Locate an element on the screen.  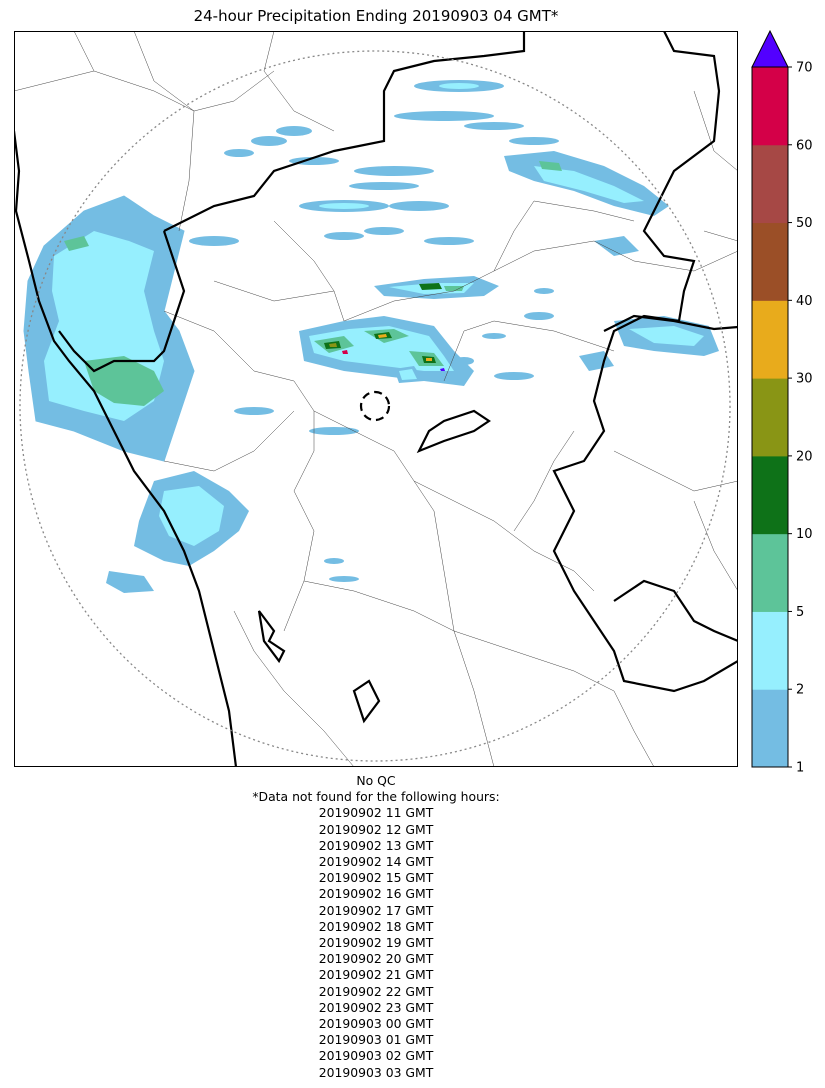
colorbar-tick-label: 2 is located at coordinates (800, 690).